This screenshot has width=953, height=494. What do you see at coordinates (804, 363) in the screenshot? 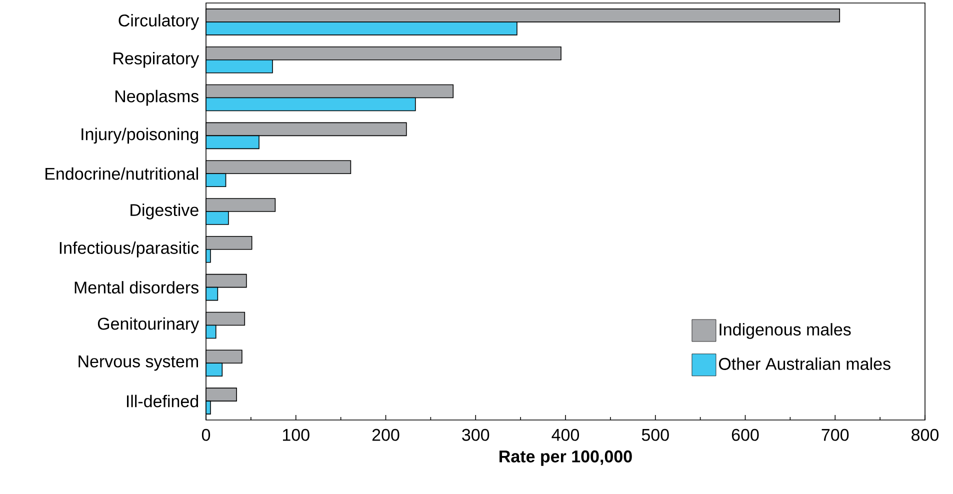
I see `legend-label: Other Australian males` at bounding box center [804, 363].